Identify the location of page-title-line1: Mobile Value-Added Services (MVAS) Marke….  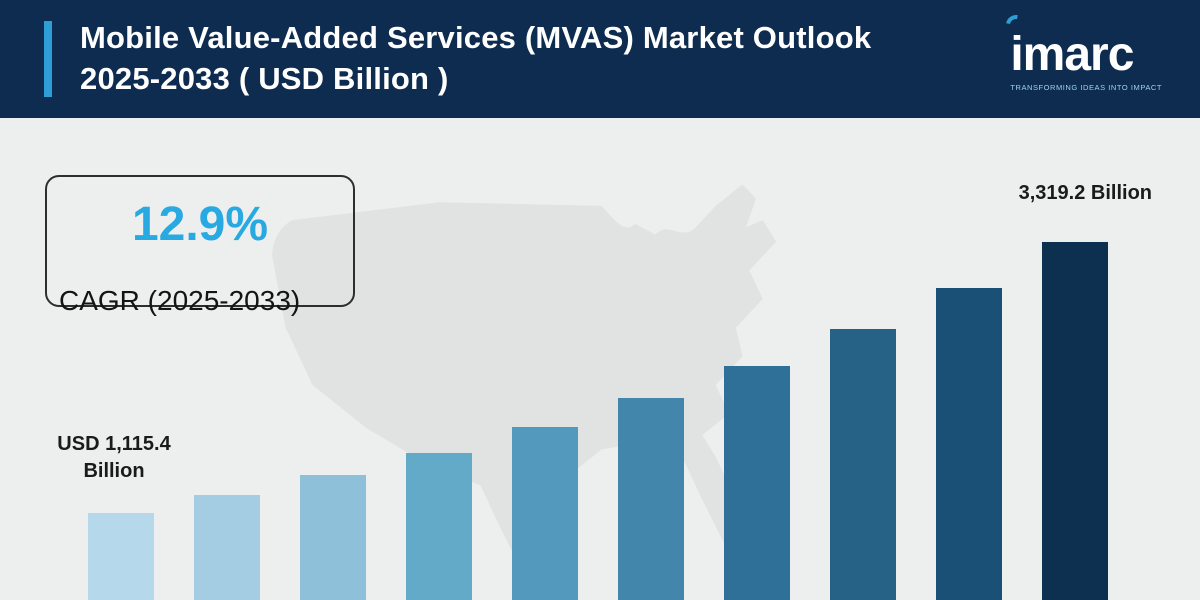
(476, 38).